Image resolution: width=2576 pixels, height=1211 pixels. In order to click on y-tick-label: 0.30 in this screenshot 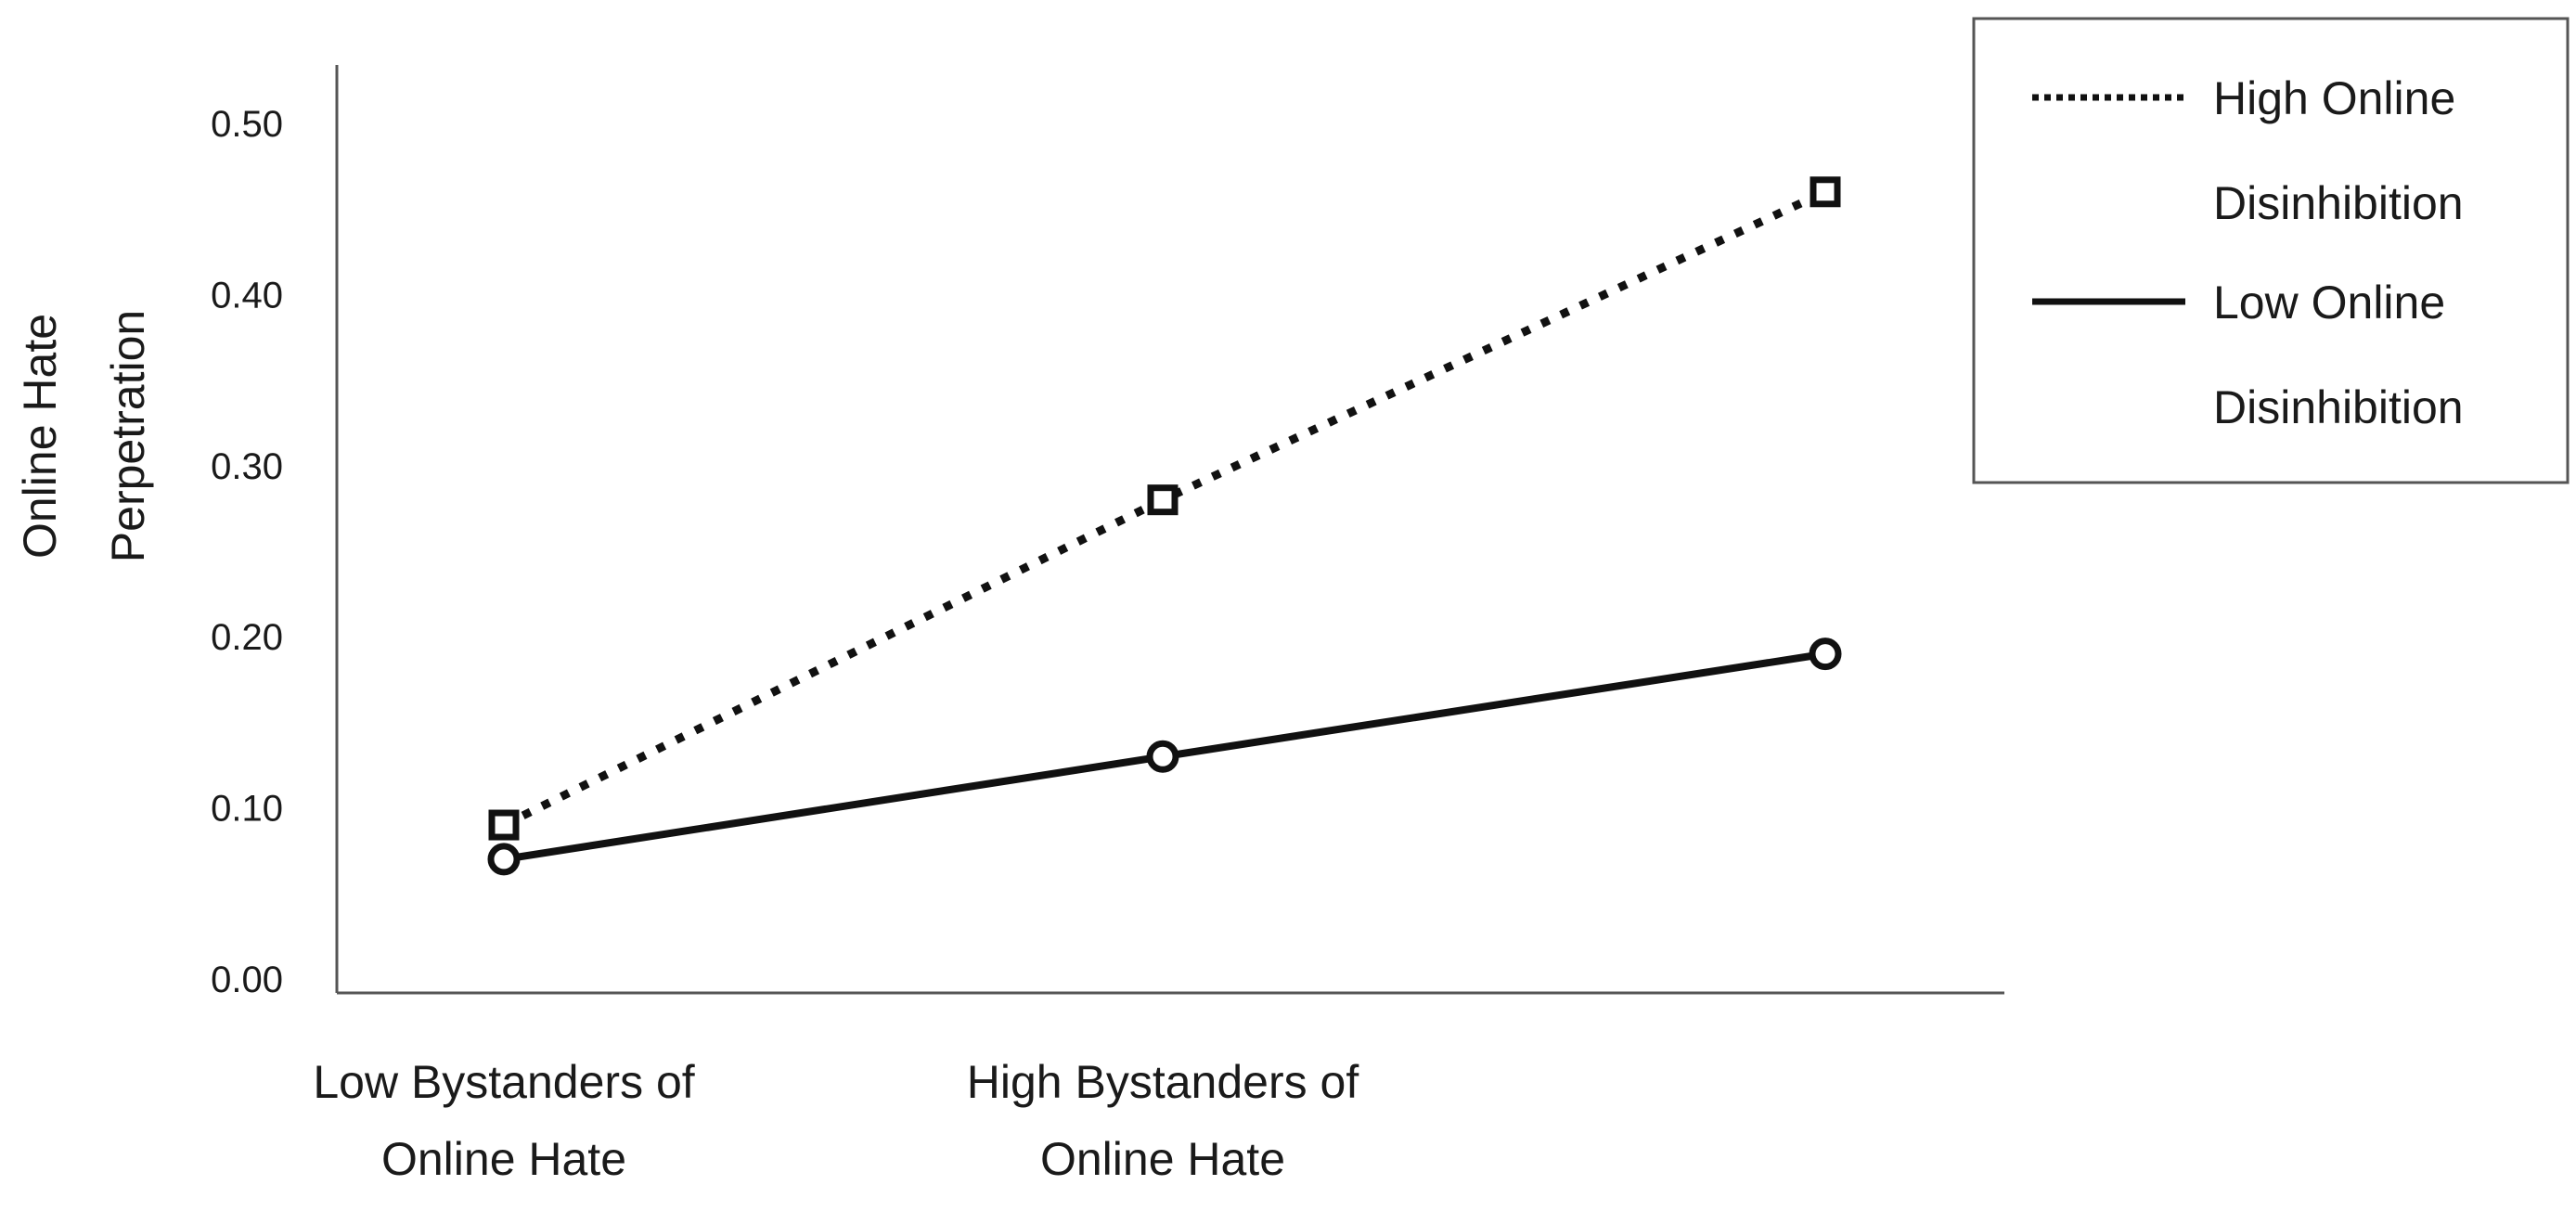, I will do `click(247, 466)`.